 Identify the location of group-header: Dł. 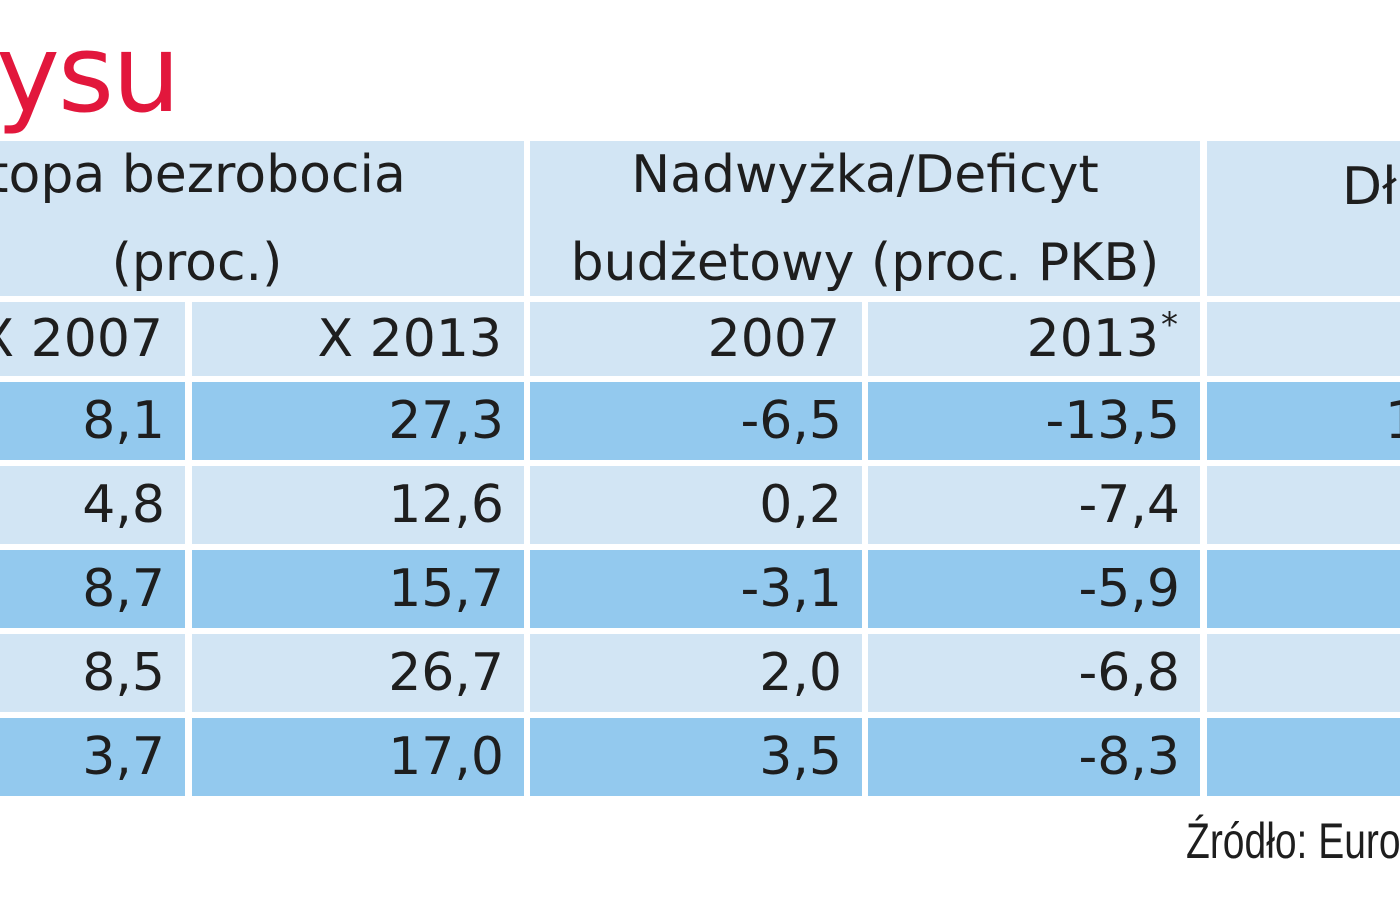
(1303, 218).